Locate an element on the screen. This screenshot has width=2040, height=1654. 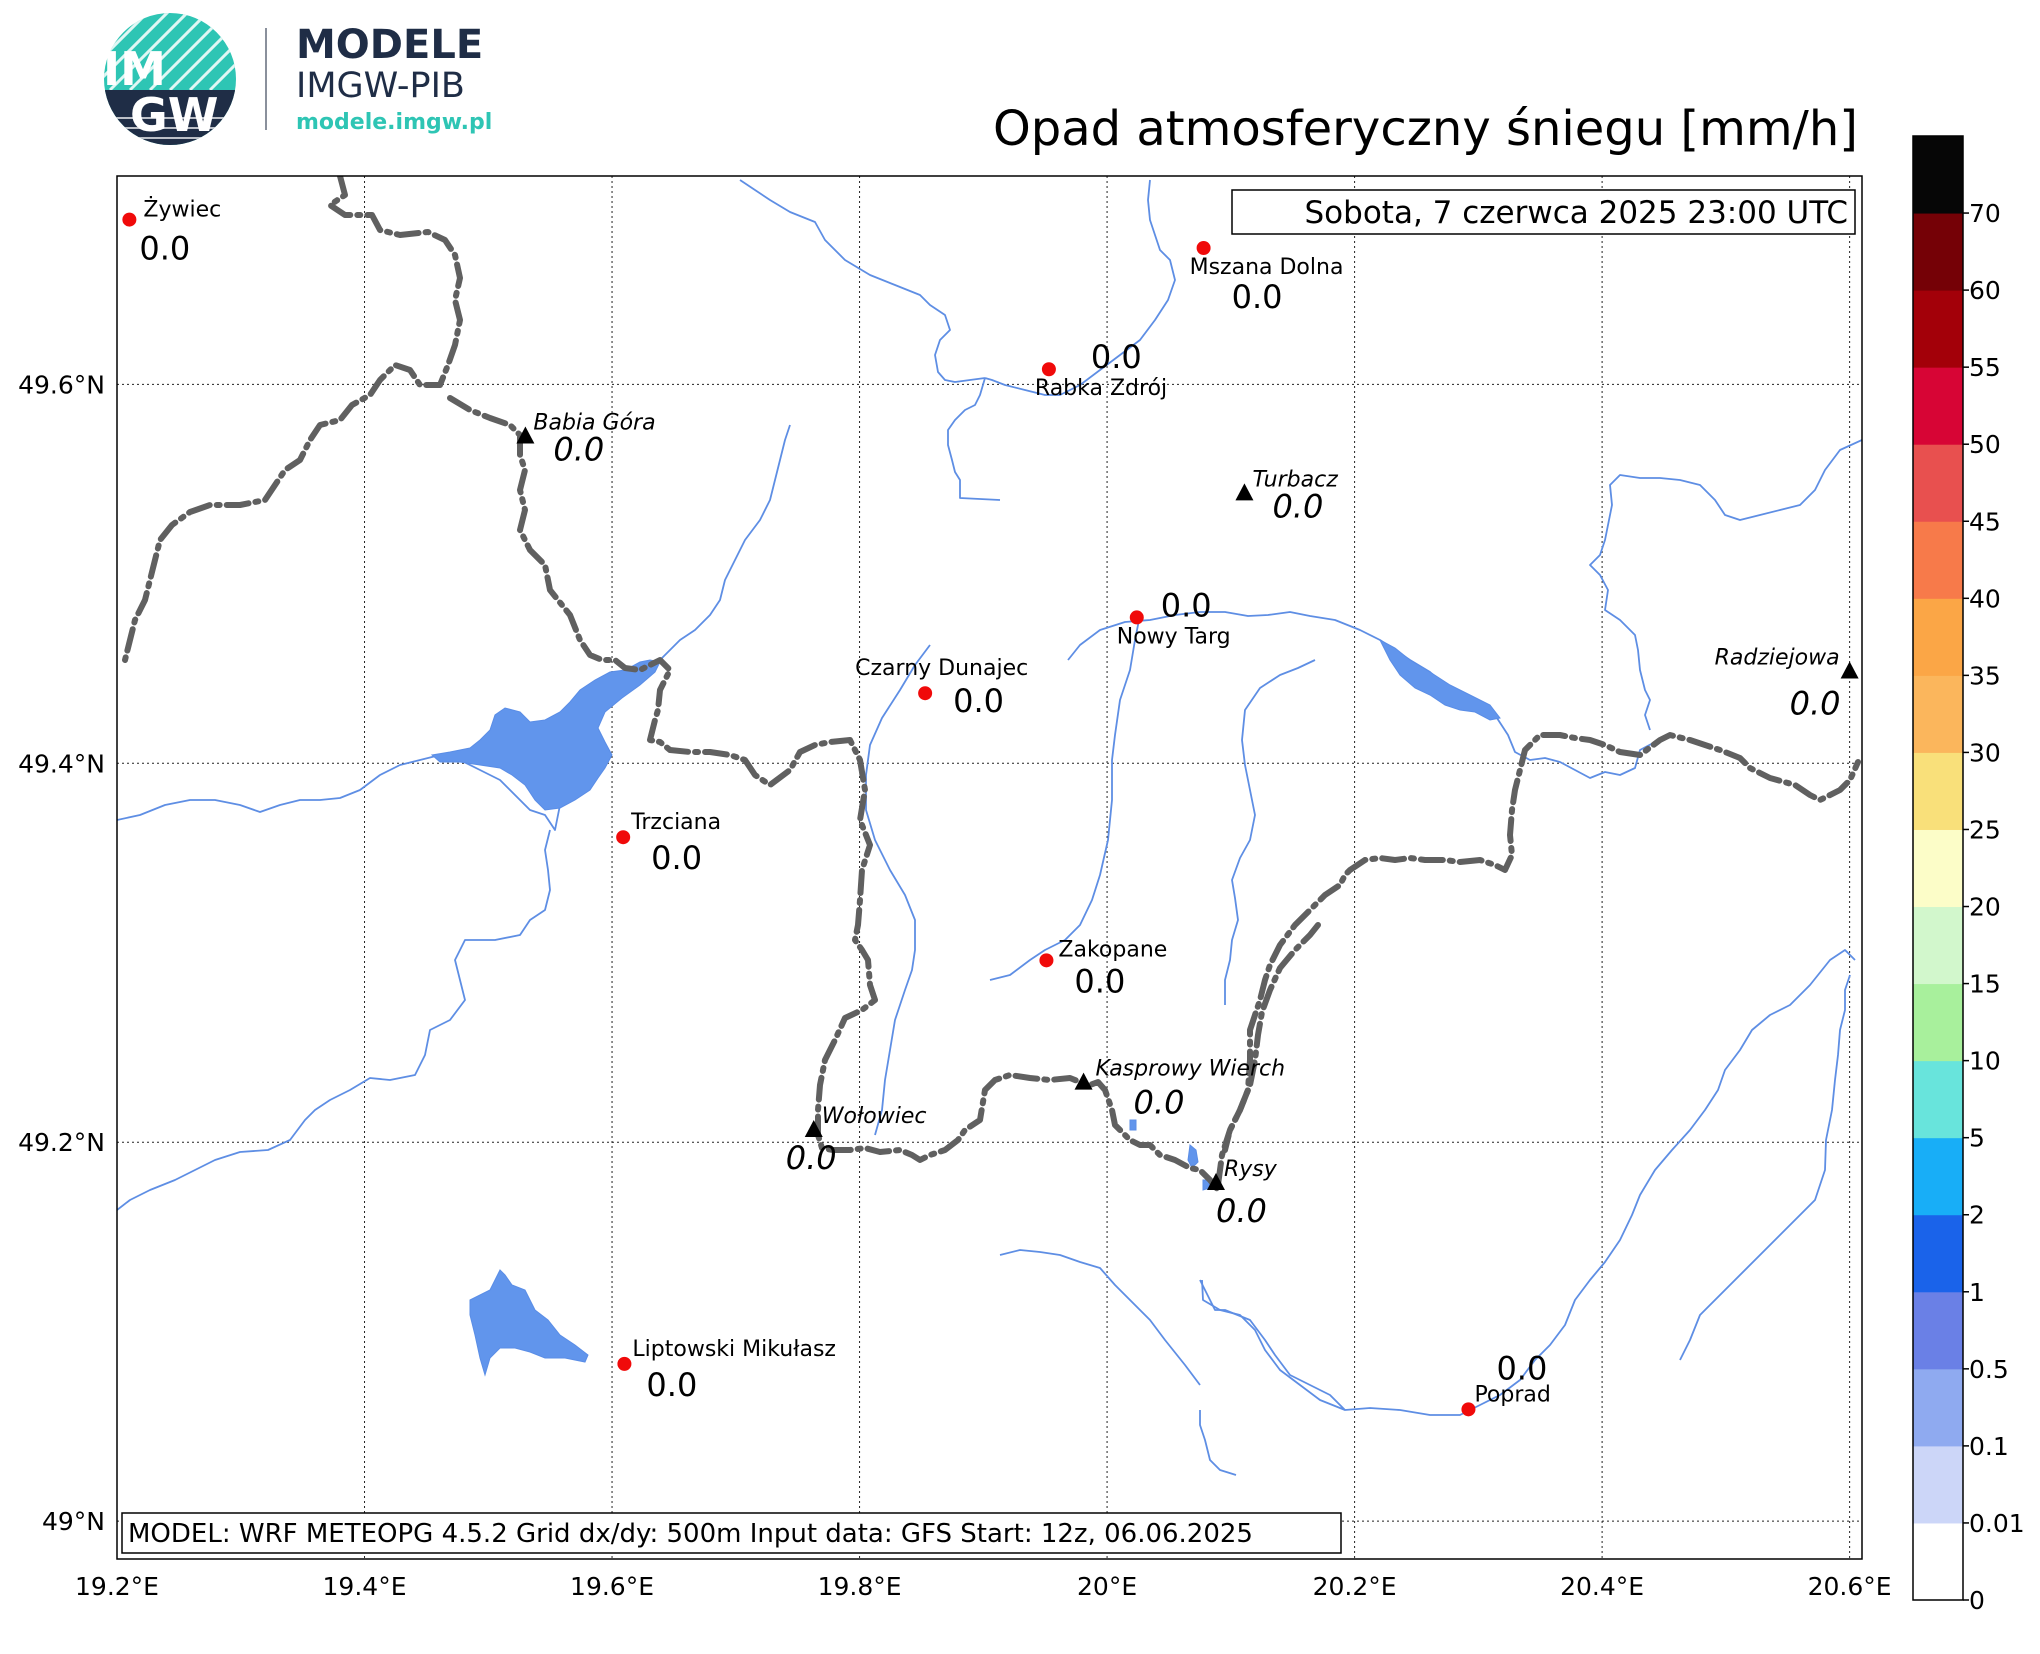
peak-name: Rysy is located at coordinates (1251, 1169).